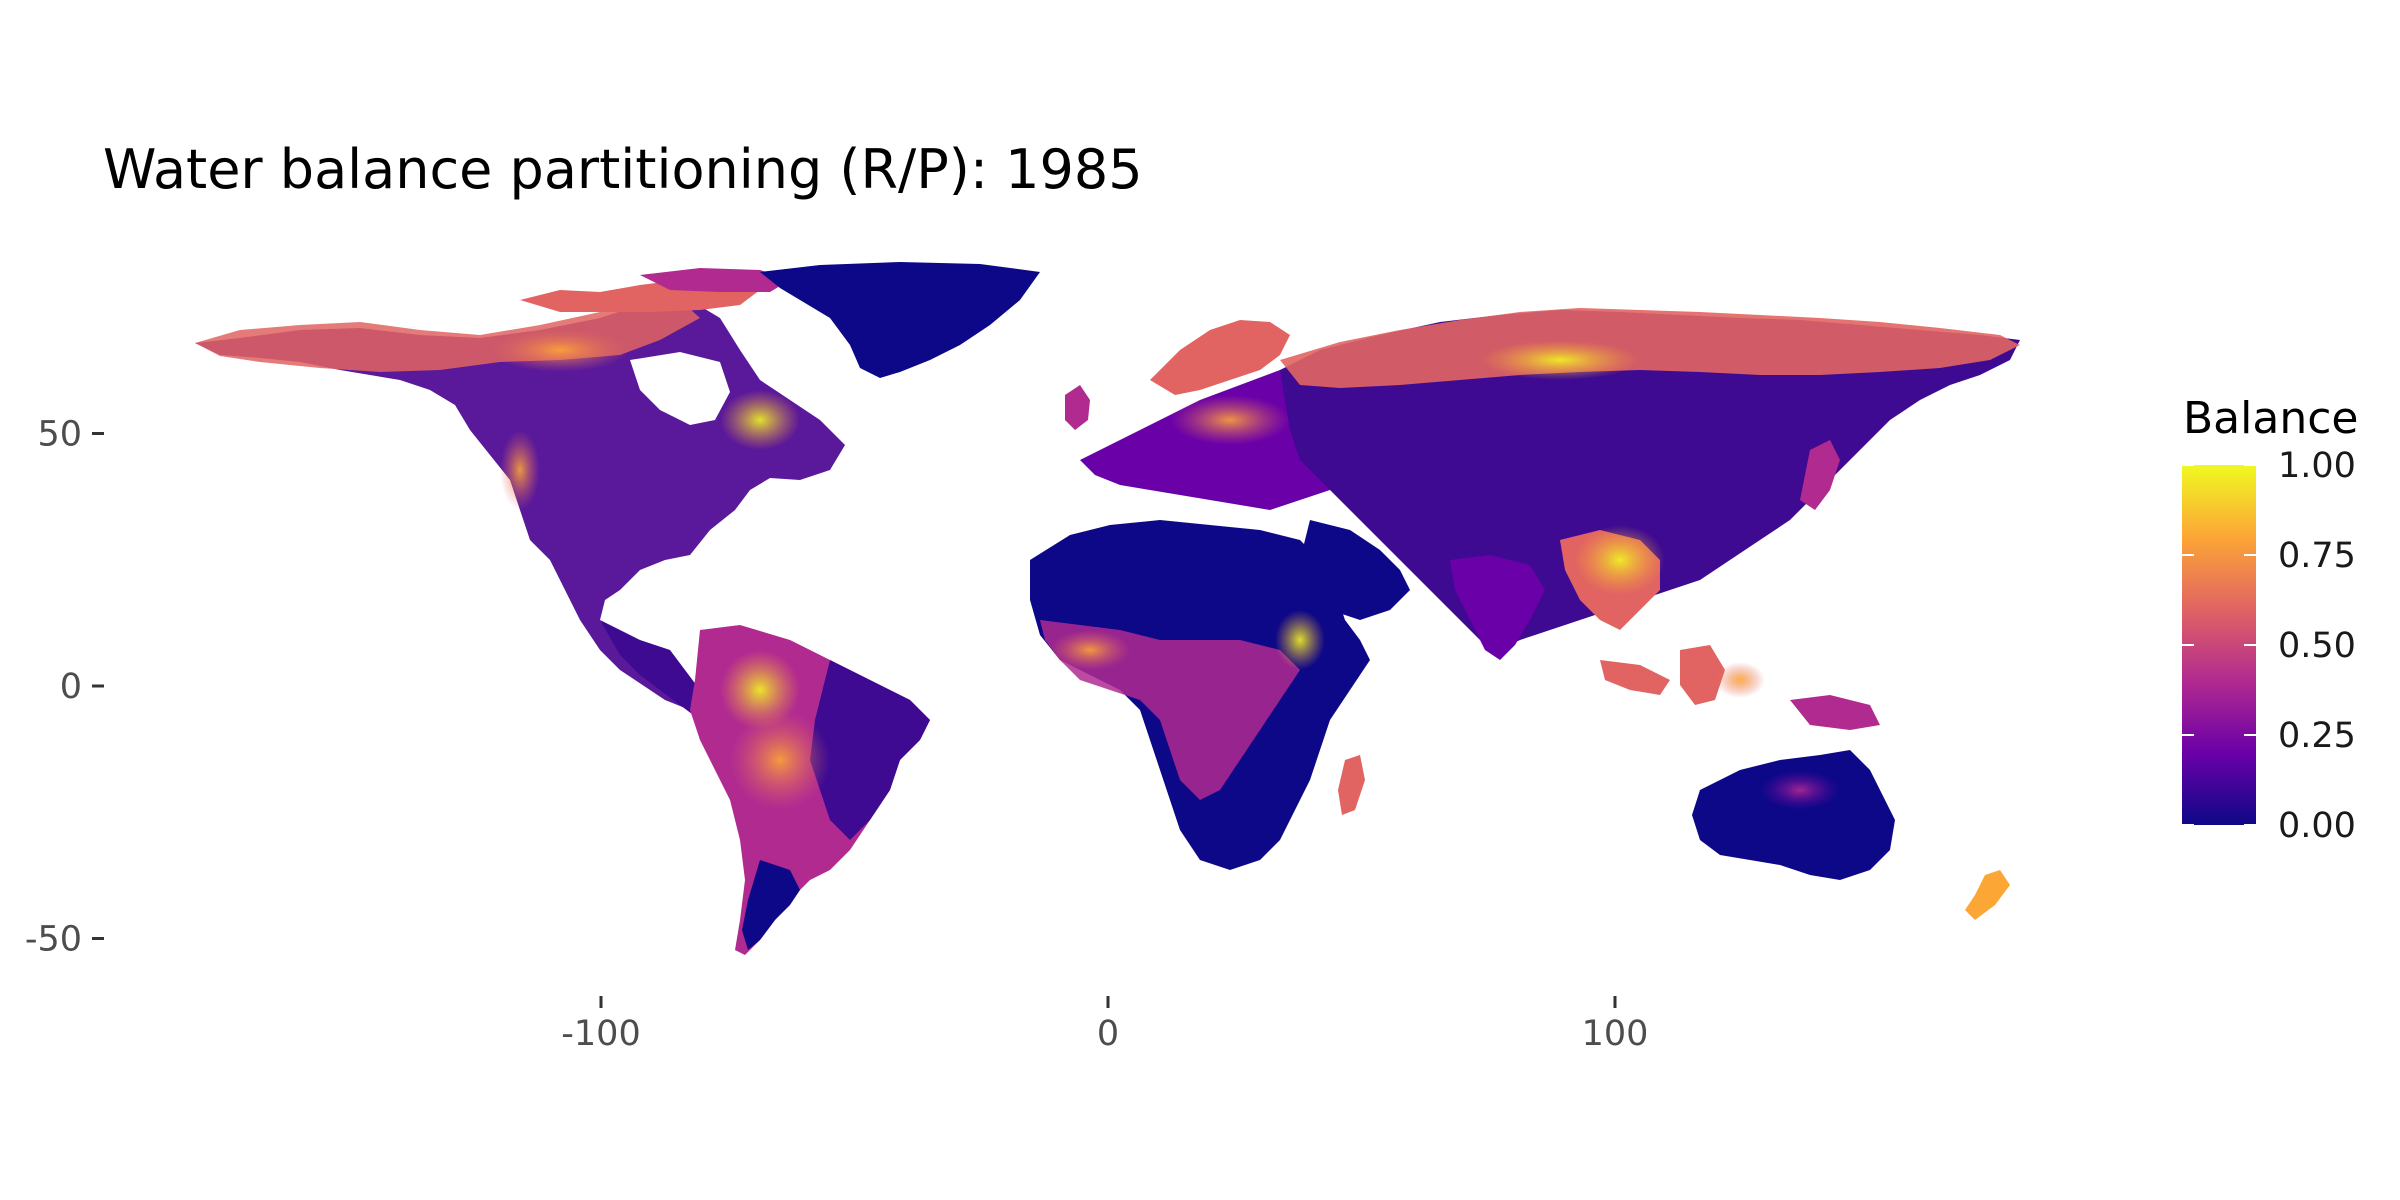 The image size is (2400, 1200). I want to click on region-brazil-east, so click(870, 750).